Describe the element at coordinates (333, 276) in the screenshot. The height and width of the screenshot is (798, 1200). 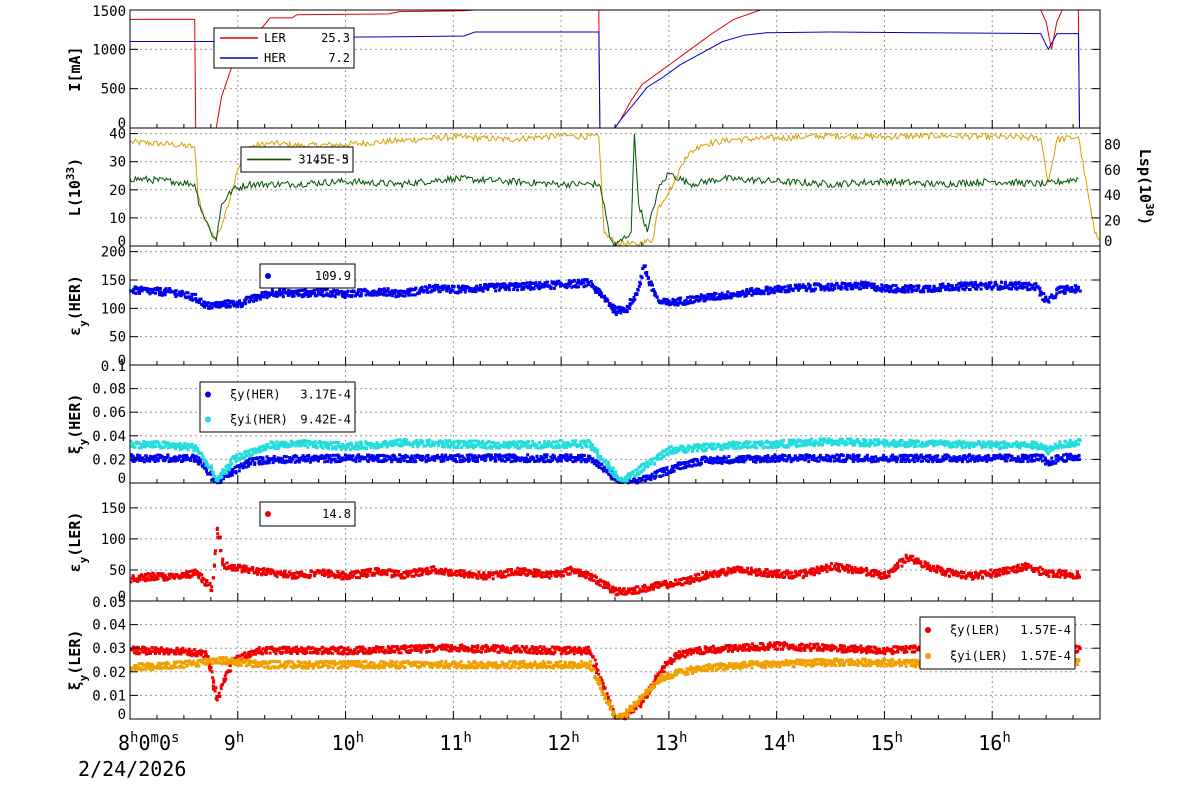
I see `legend-value: 109.9` at that location.